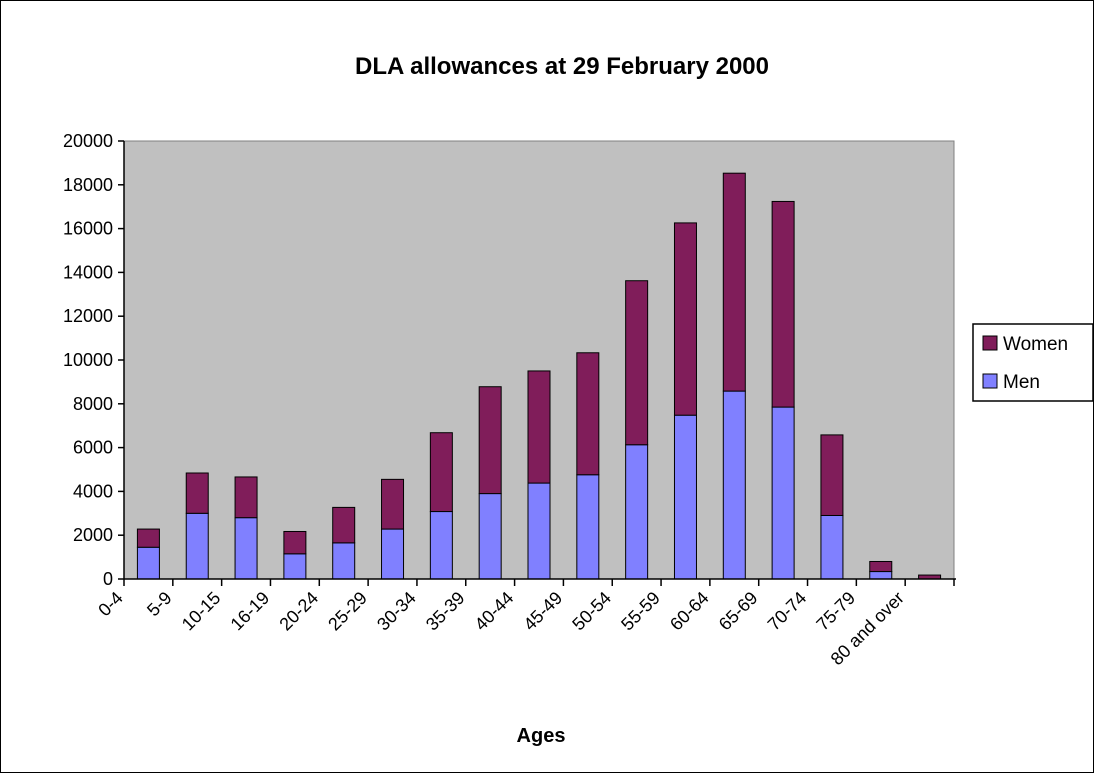 Image resolution: width=1097 pixels, height=776 pixels. What do you see at coordinates (88, 185) in the screenshot?
I see `y-tick-label: 18000` at bounding box center [88, 185].